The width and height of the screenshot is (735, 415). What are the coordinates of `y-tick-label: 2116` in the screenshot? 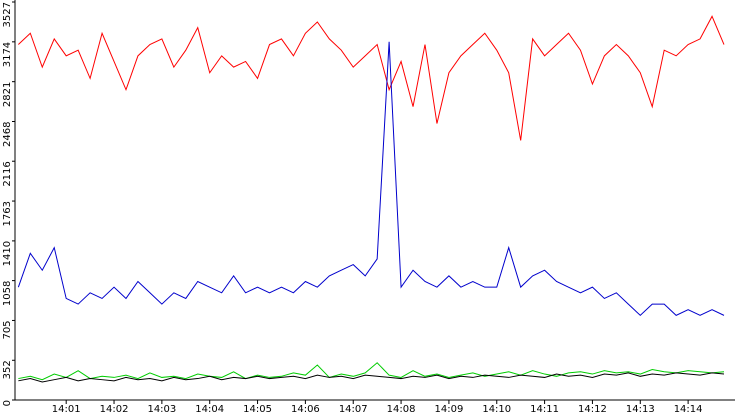 It's located at (7, 173).